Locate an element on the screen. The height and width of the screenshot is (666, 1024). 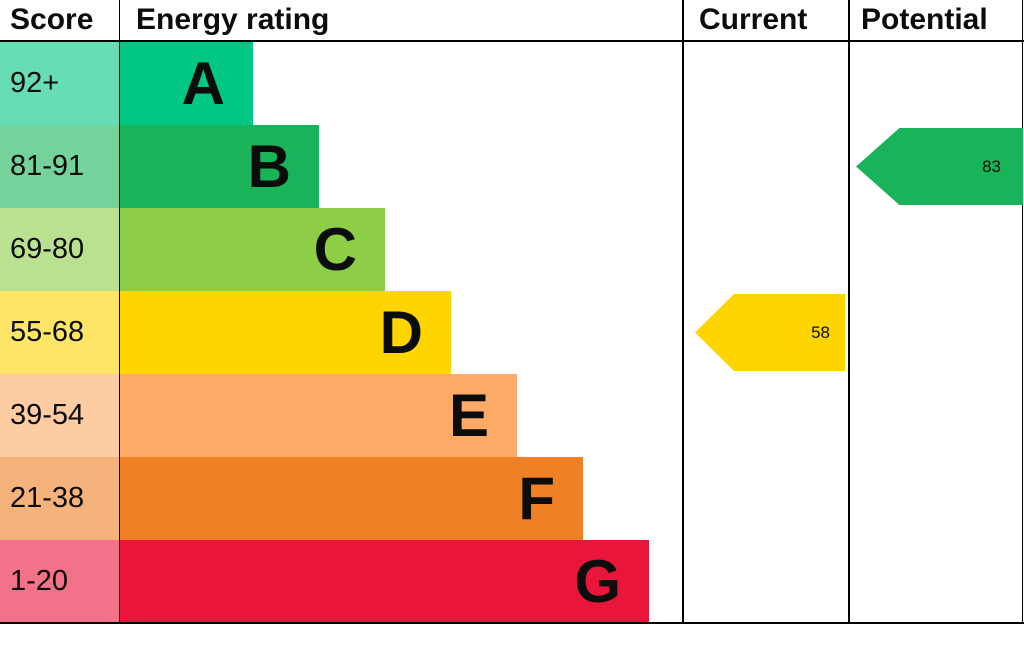
band-bar-a: A is located at coordinates (186, 83).